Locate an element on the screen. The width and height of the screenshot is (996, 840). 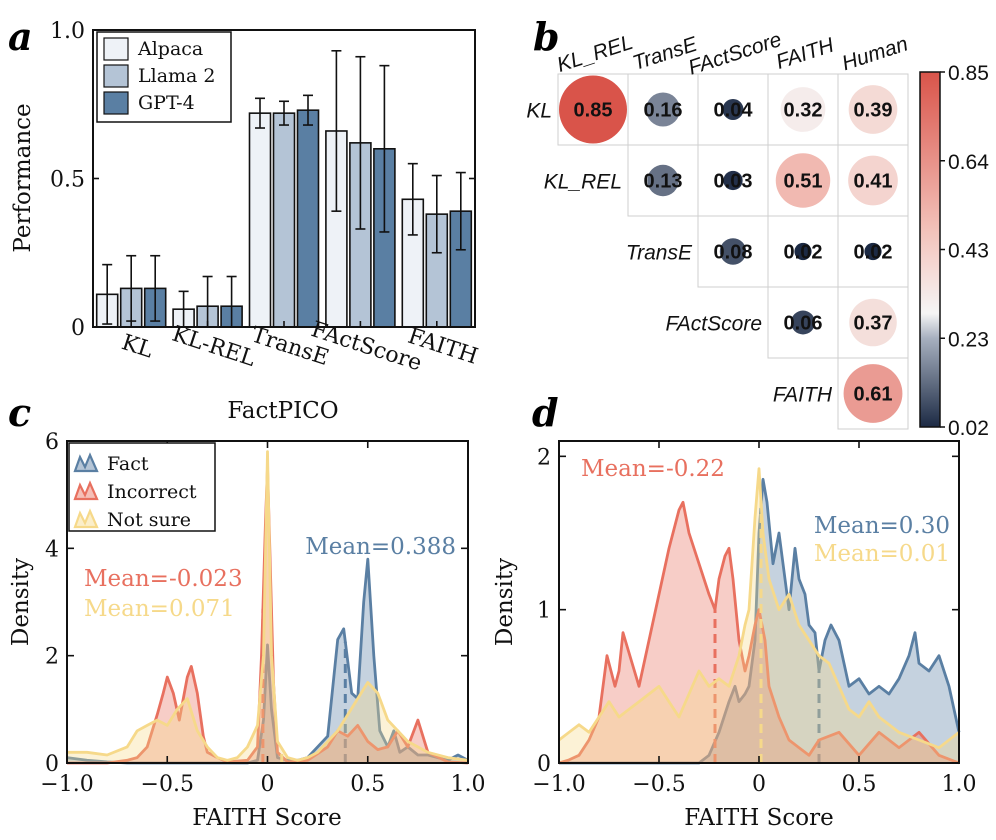
legend-swatch-fact is located at coordinates (86, 462).